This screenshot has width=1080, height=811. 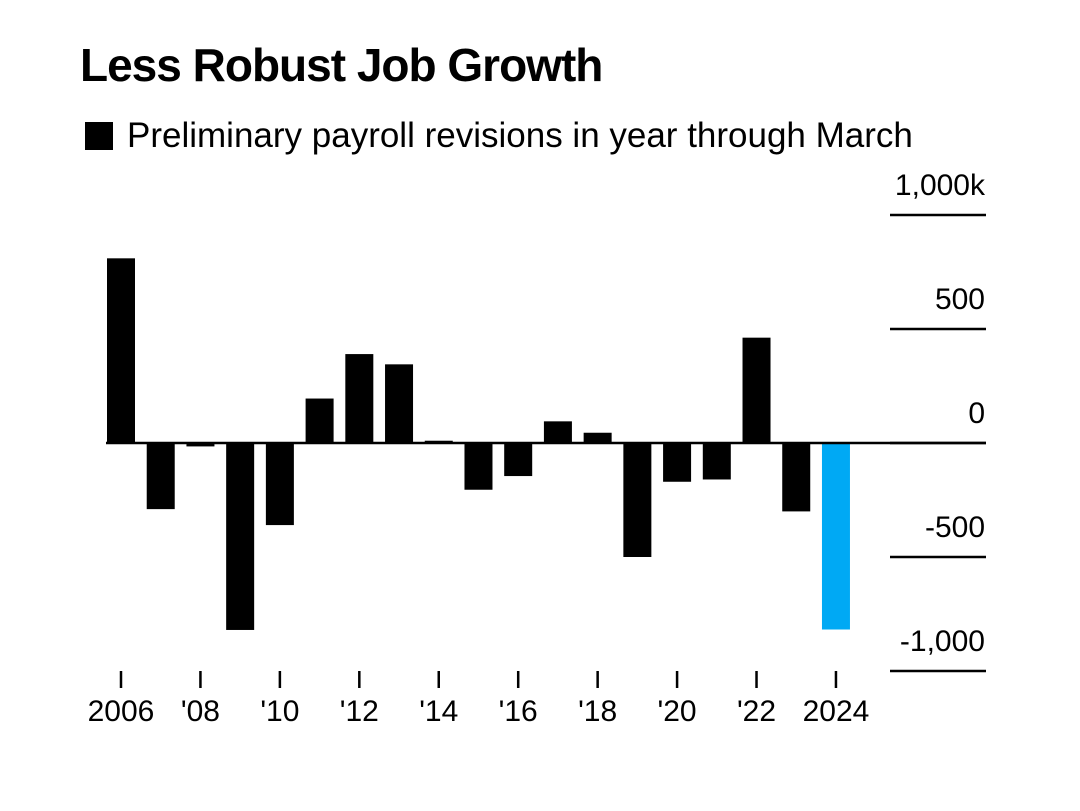 I want to click on legend-swatch, so click(x=99, y=136).